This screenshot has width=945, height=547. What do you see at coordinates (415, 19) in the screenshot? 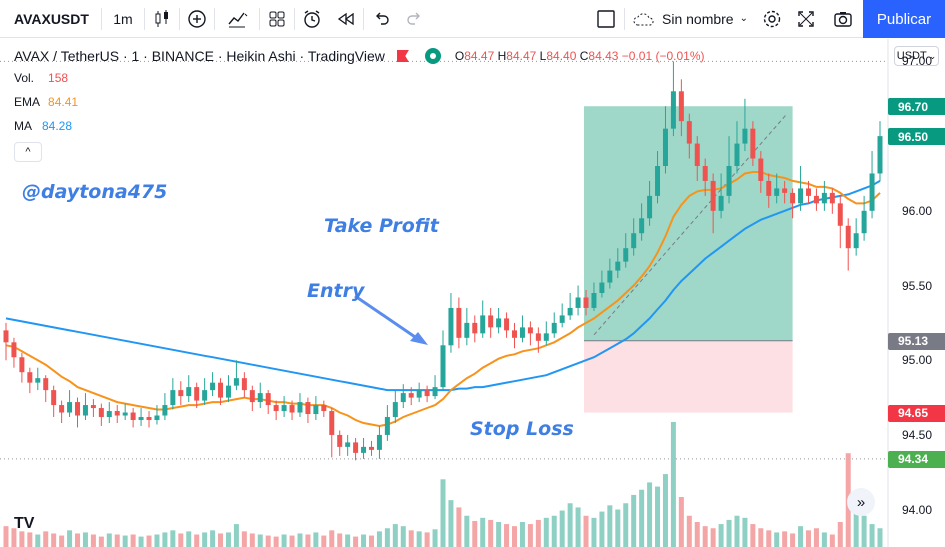
I see `redo-icon` at bounding box center [415, 19].